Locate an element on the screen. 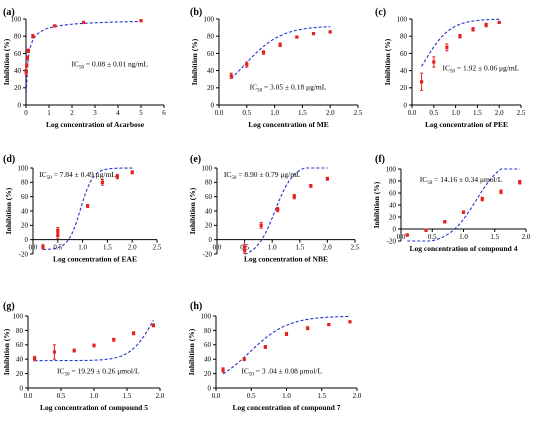 Image resolution: width=550 pixels, height=421 pixels. x-axis-title: Log concentration of compound 5 is located at coordinates (94, 407).